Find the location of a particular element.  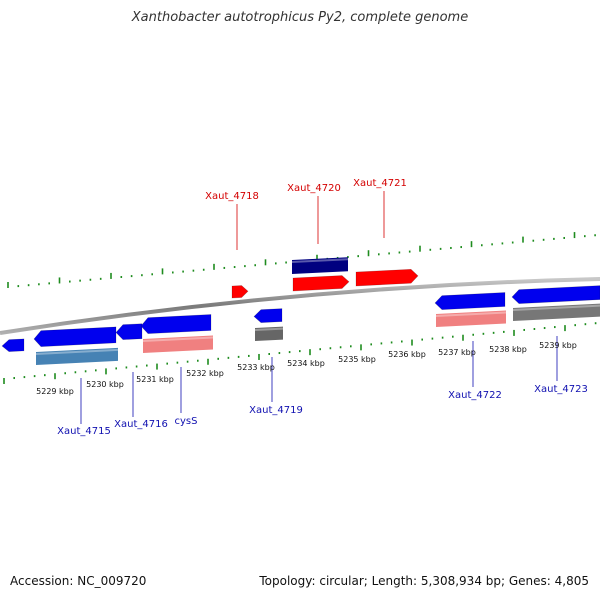

scale-label: 5238 kbp is located at coordinates (508, 349).